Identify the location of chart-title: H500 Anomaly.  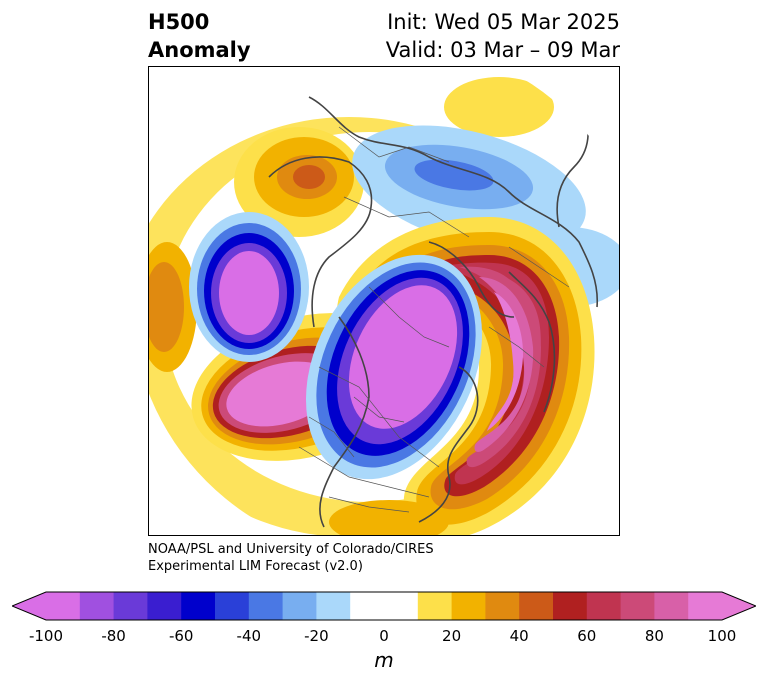
(199, 36).